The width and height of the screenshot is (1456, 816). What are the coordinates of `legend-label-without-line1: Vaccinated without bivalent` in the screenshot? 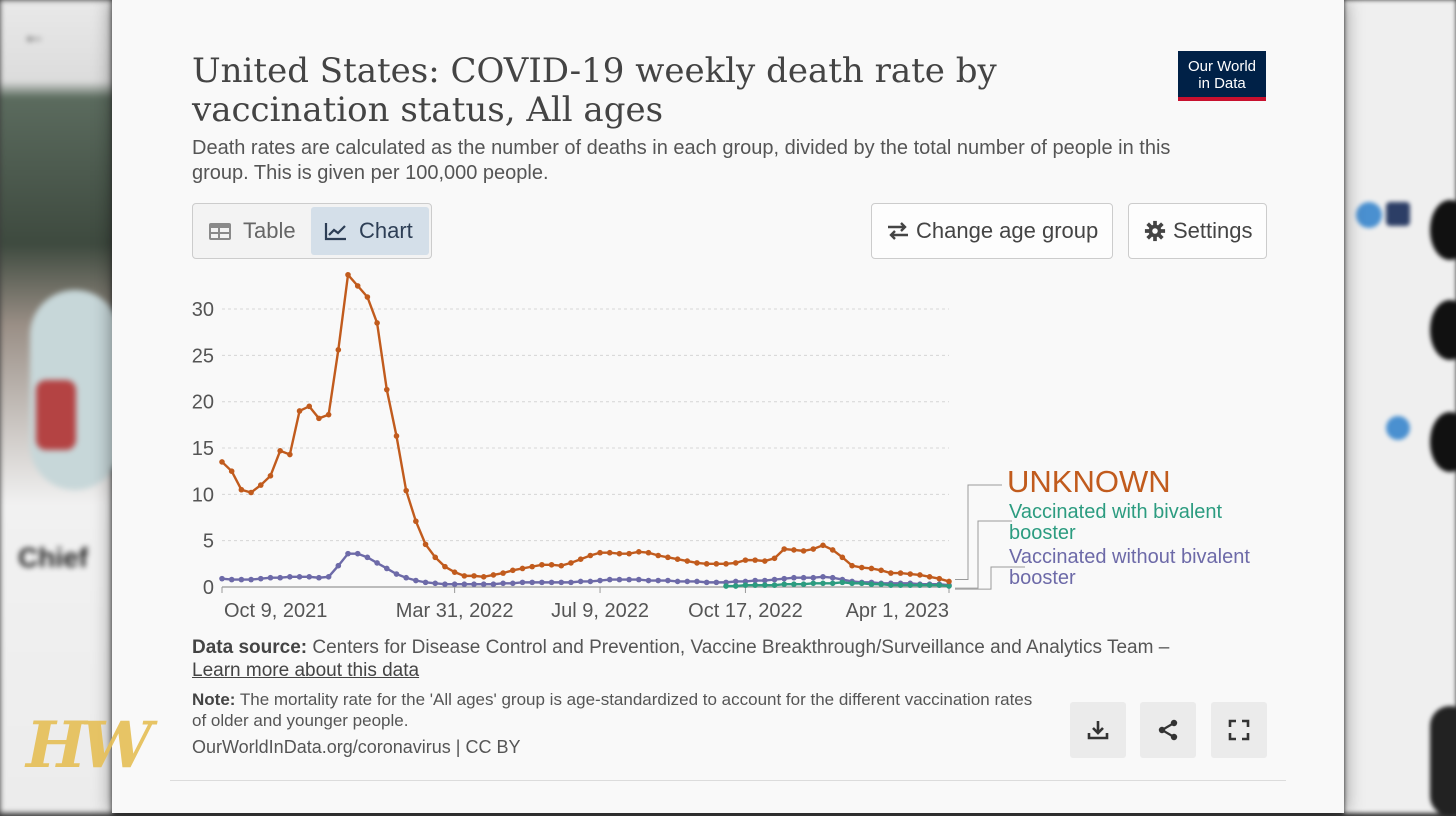 It's located at (1129, 557).